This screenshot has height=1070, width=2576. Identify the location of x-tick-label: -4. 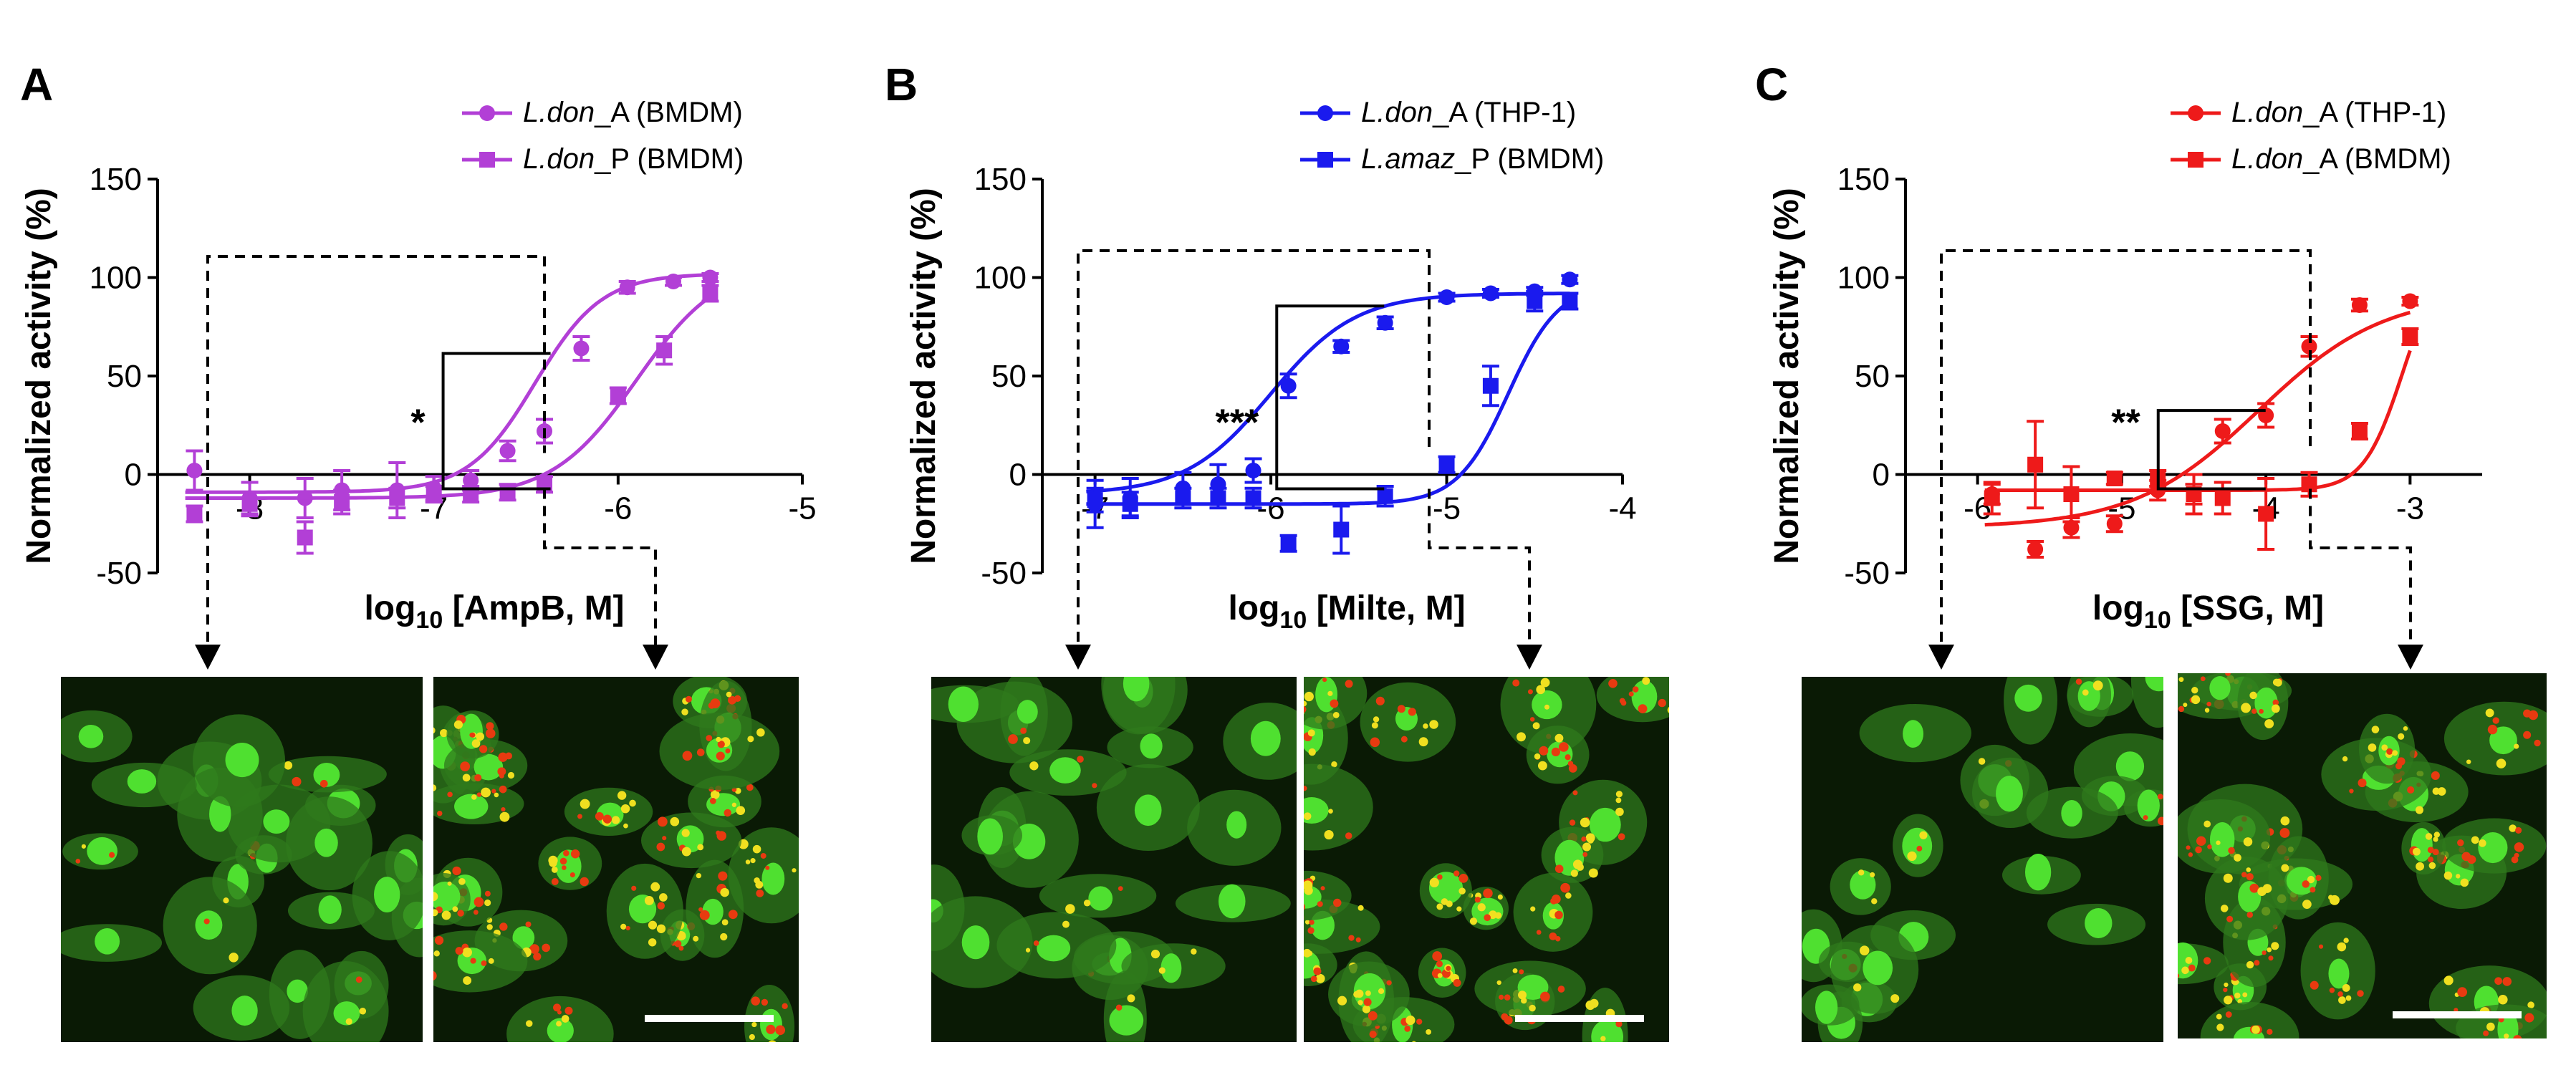
(1622, 509).